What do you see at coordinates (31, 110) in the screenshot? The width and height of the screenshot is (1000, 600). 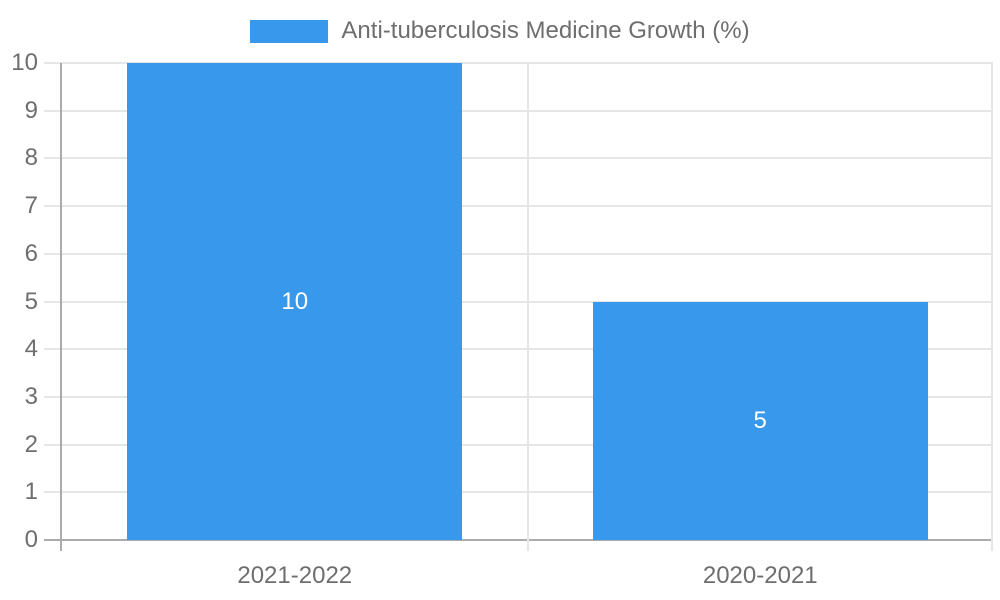 I see `y-tick-label: 9` at bounding box center [31, 110].